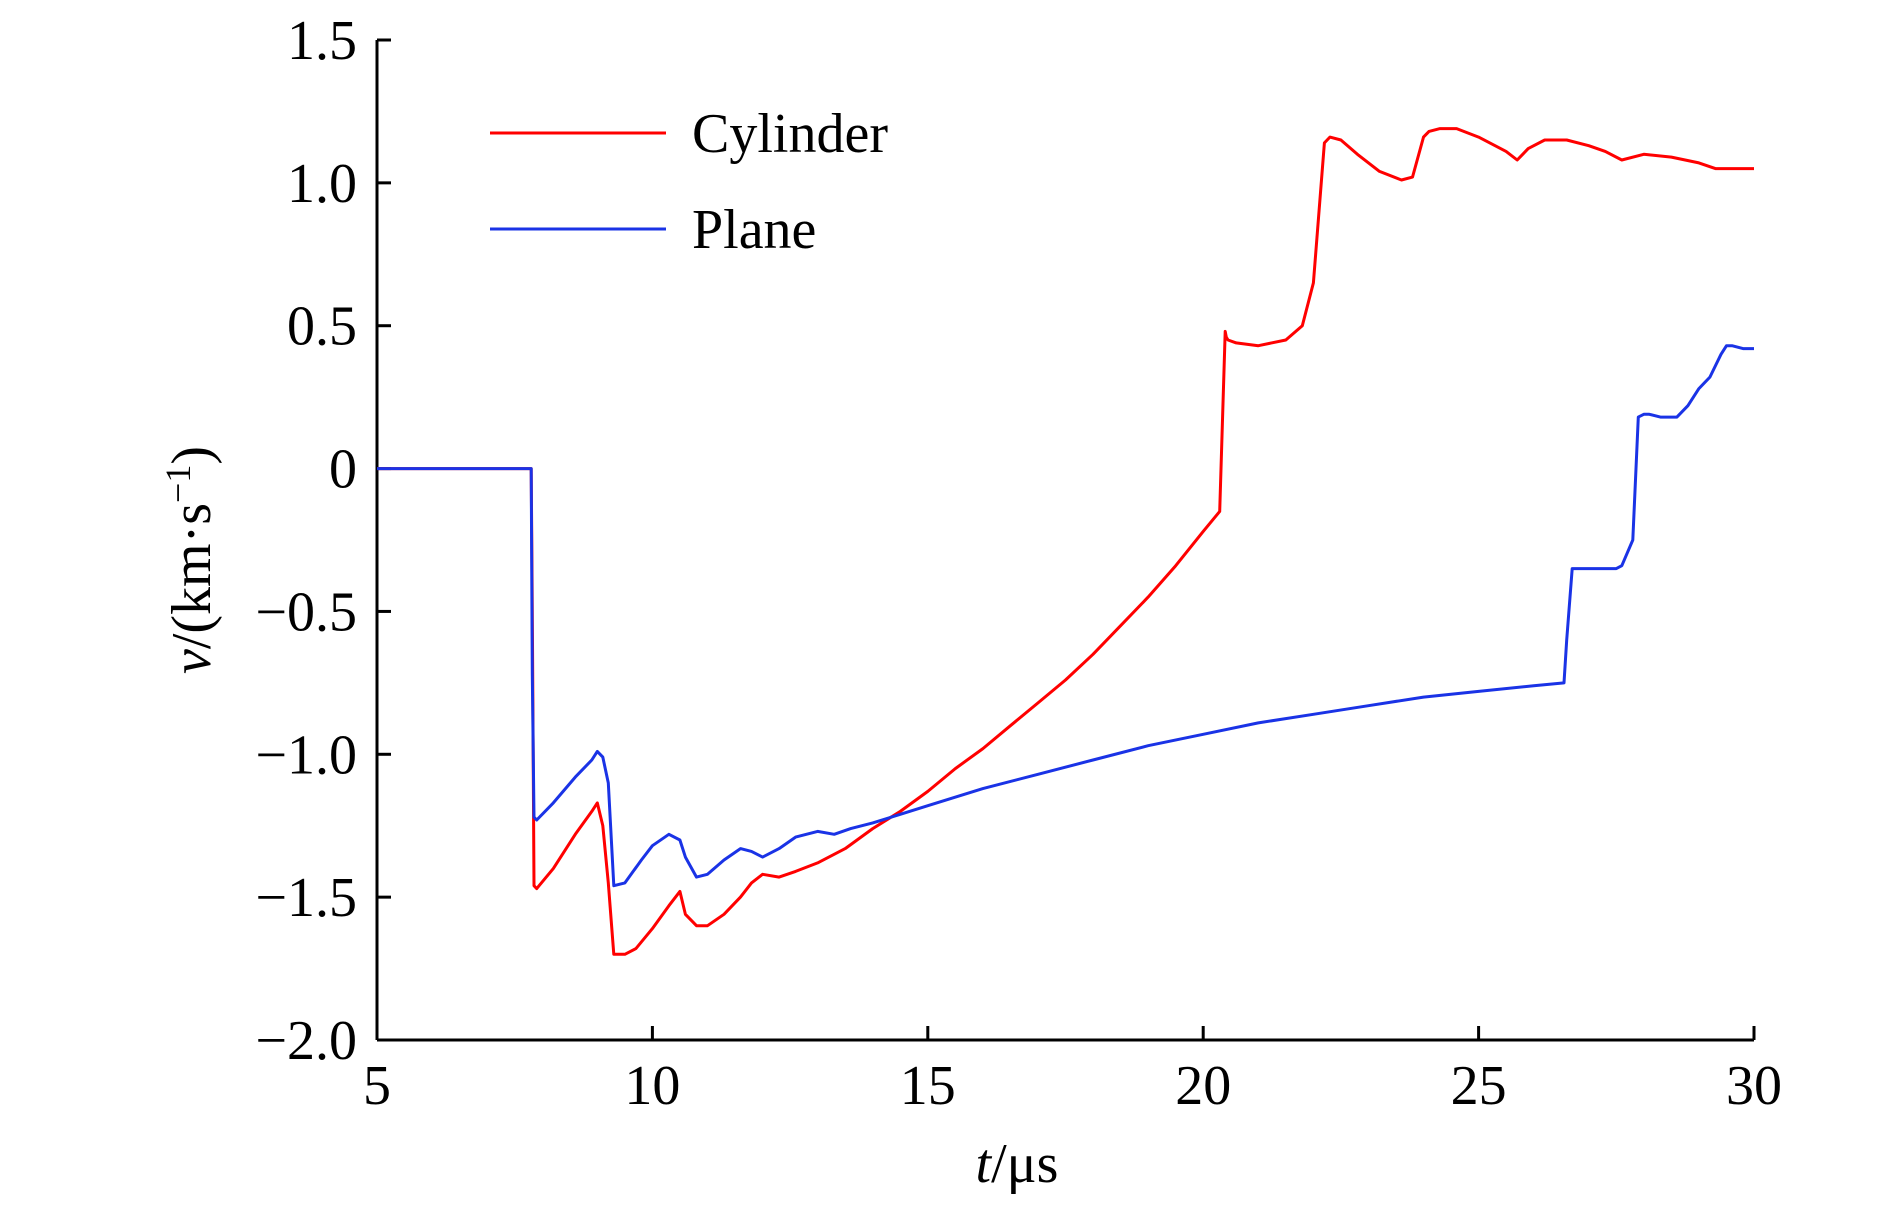 This screenshot has width=1890, height=1205. I want to click on y-tick-label: −0.5, so click(306, 612).